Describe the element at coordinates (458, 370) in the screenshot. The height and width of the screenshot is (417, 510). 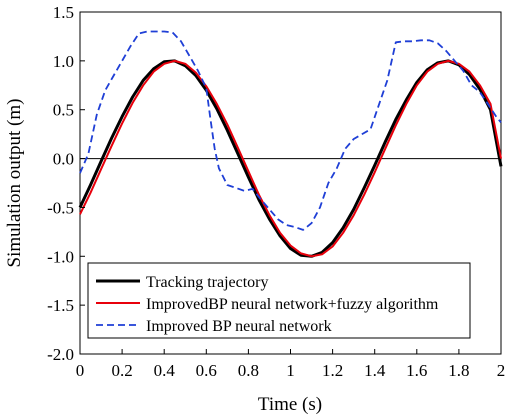
I see `x-tick-label: 1.8` at that location.